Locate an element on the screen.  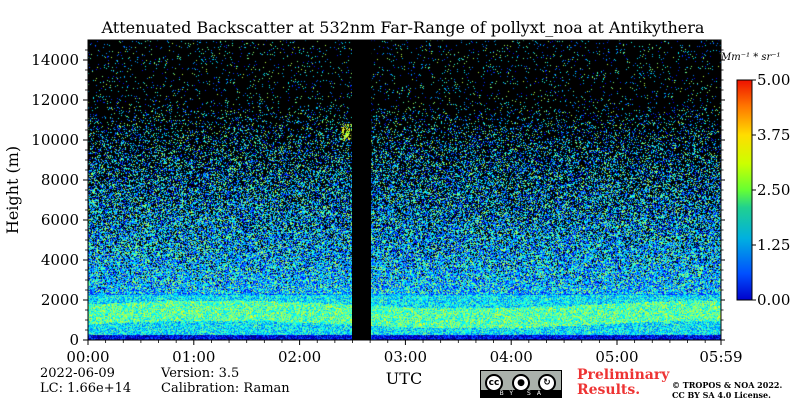
copyright-line1: © TROPOS & NOA 2022. is located at coordinates (727, 385).